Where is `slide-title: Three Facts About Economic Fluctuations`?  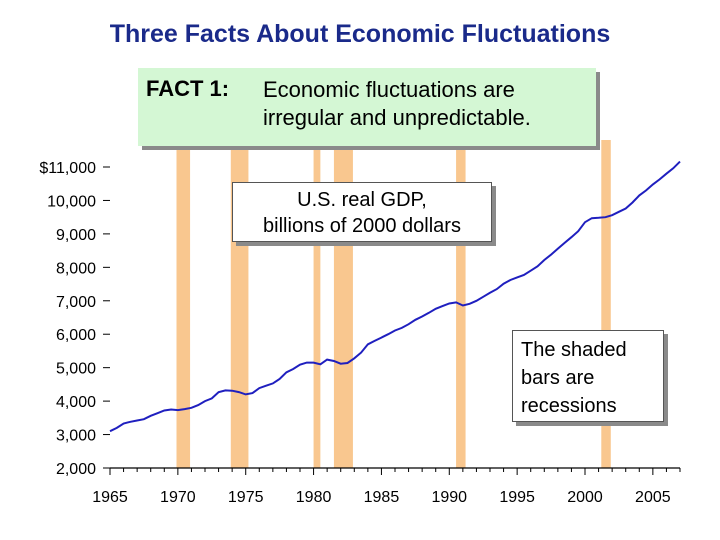
slide-title: Three Facts About Economic Fluctuations is located at coordinates (360, 34).